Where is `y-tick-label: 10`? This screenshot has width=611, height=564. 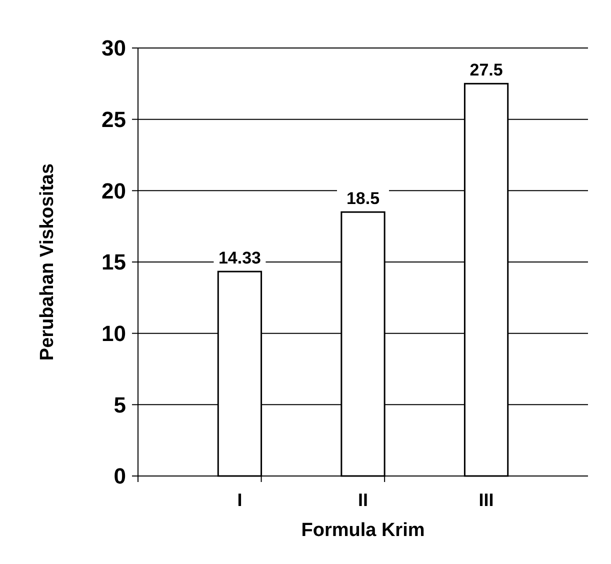
y-tick-label: 10 is located at coordinates (114, 333).